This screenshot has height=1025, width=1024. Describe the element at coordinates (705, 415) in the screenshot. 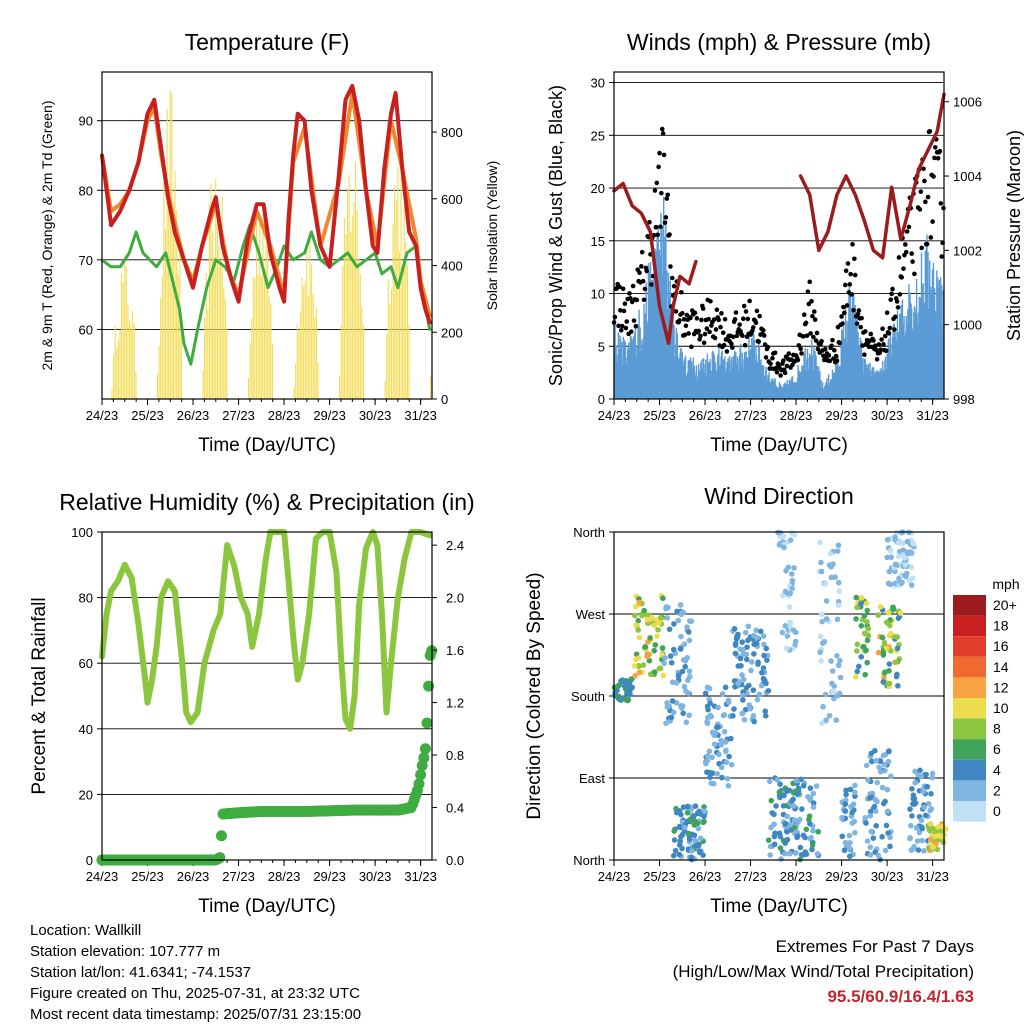

I see `winds-xtick-label: 26/23` at that location.